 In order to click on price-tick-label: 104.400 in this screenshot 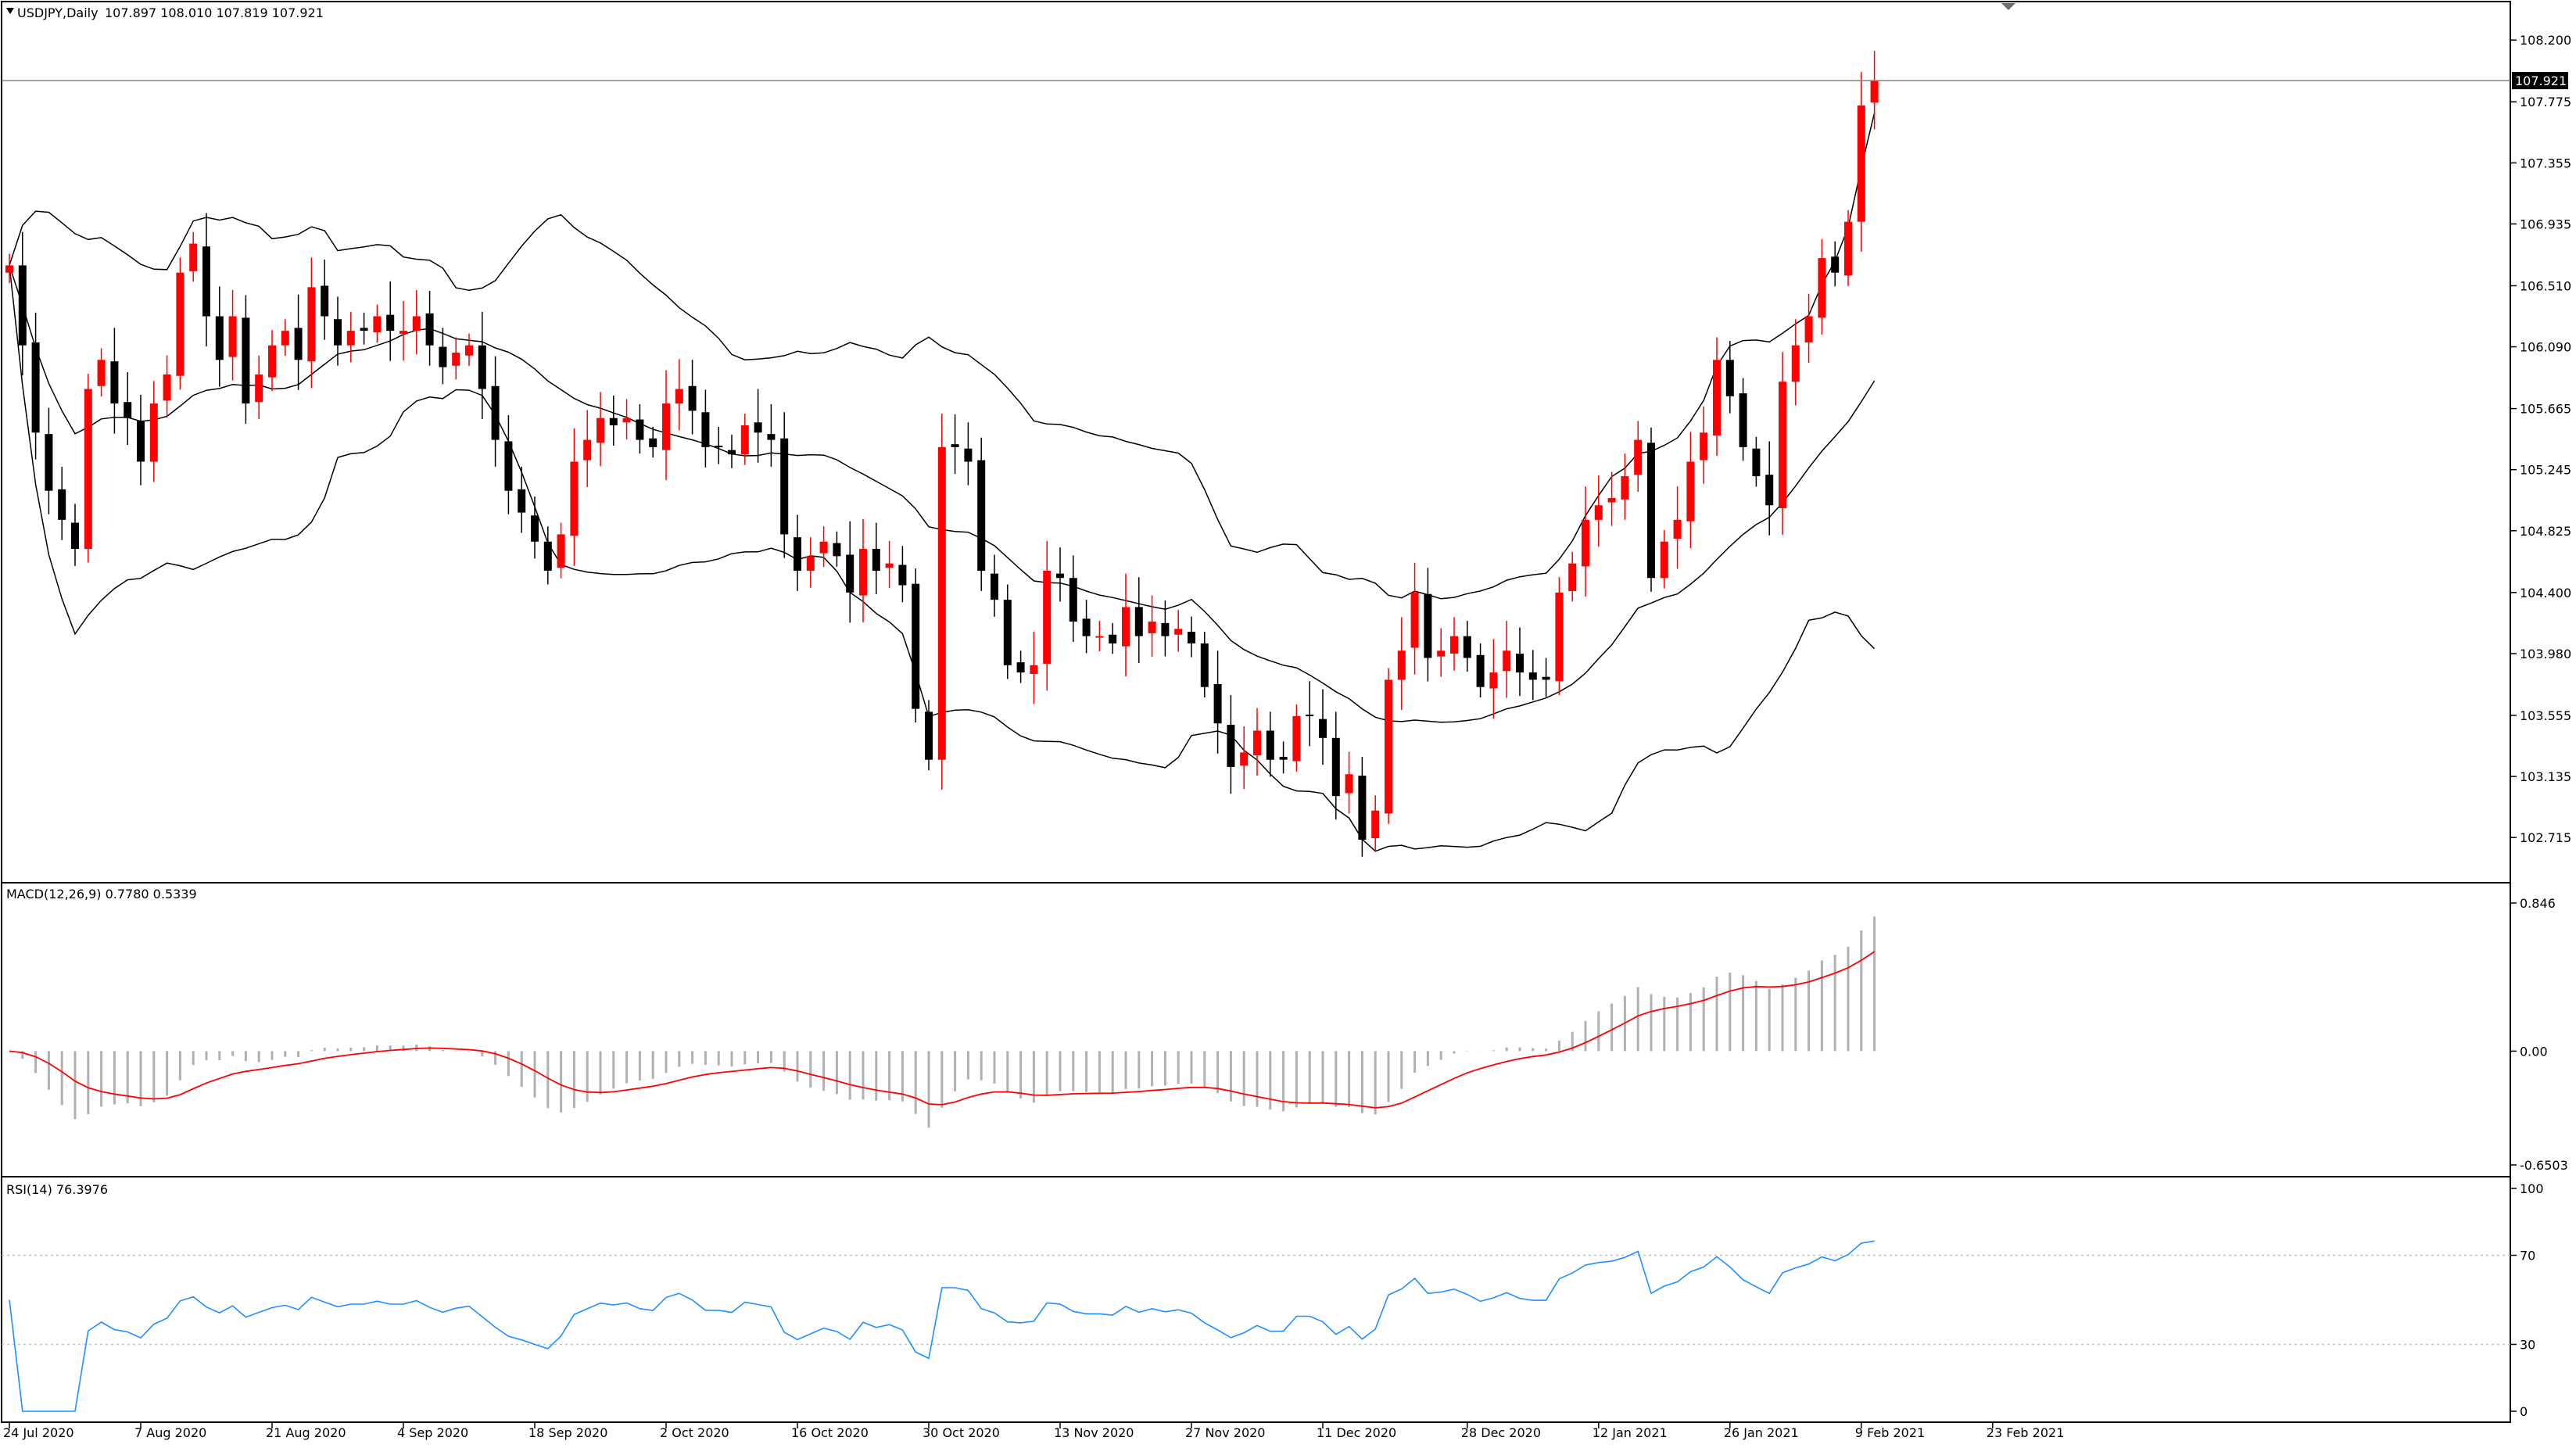, I will do `click(2545, 593)`.